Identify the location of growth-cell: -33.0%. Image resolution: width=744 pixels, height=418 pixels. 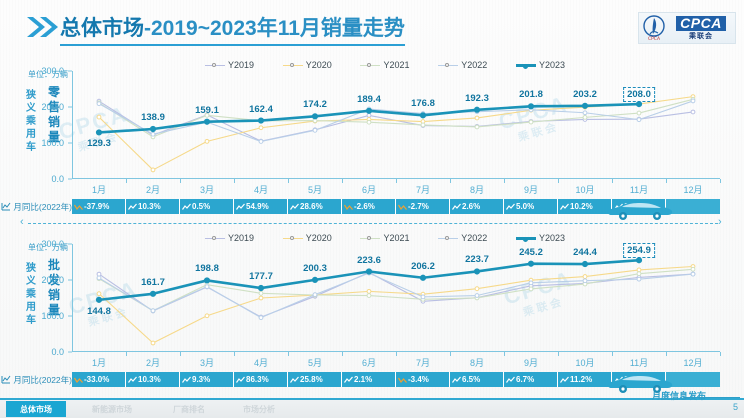
(99, 379).